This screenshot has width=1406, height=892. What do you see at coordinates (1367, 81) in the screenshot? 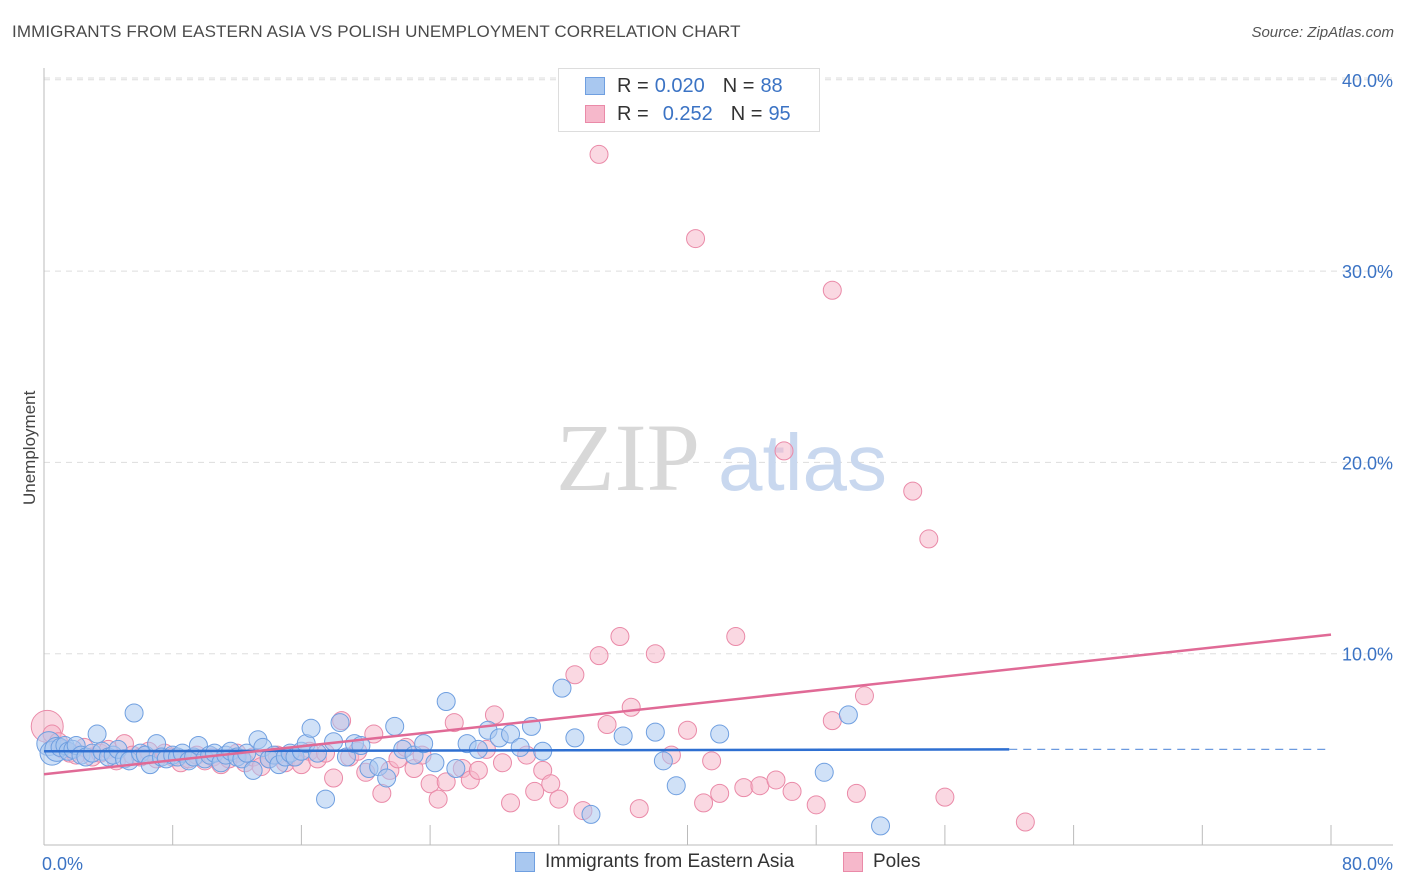
I see `y-tick-label: 40.0%` at bounding box center [1367, 81].